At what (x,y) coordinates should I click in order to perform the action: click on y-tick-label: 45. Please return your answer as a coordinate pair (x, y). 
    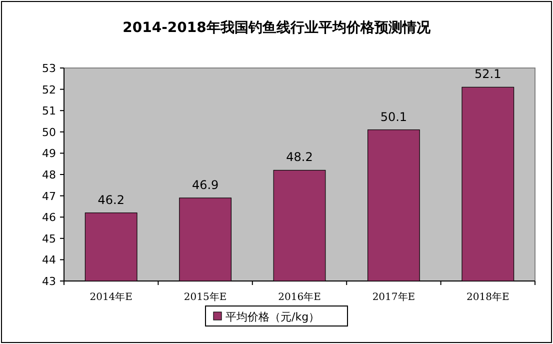
    Looking at the image, I should click on (49, 239).